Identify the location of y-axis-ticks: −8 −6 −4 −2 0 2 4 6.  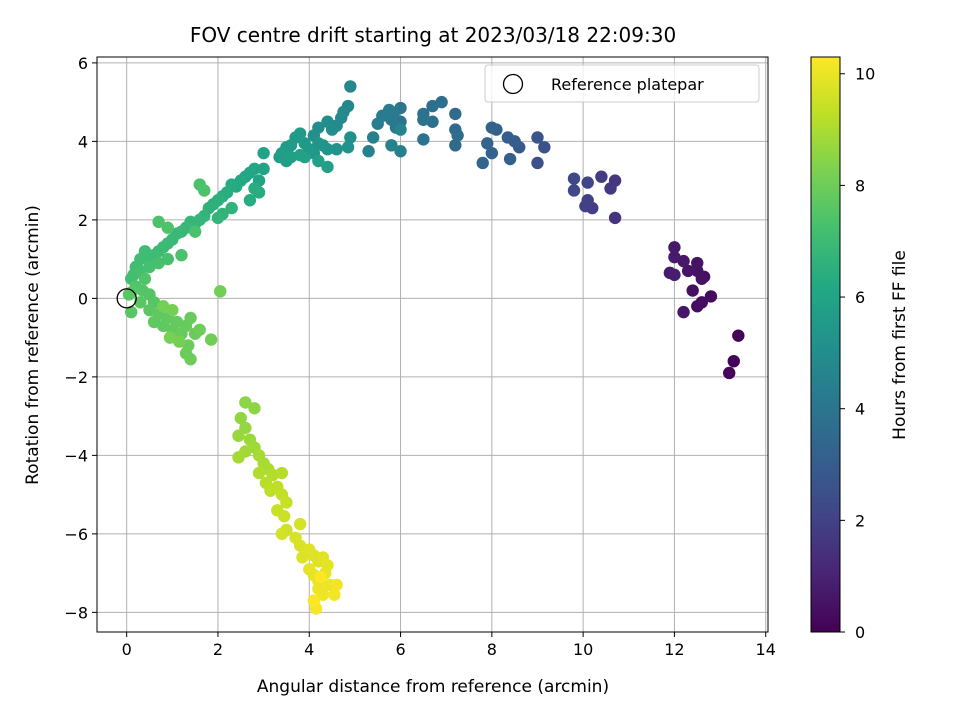
(80, 338).